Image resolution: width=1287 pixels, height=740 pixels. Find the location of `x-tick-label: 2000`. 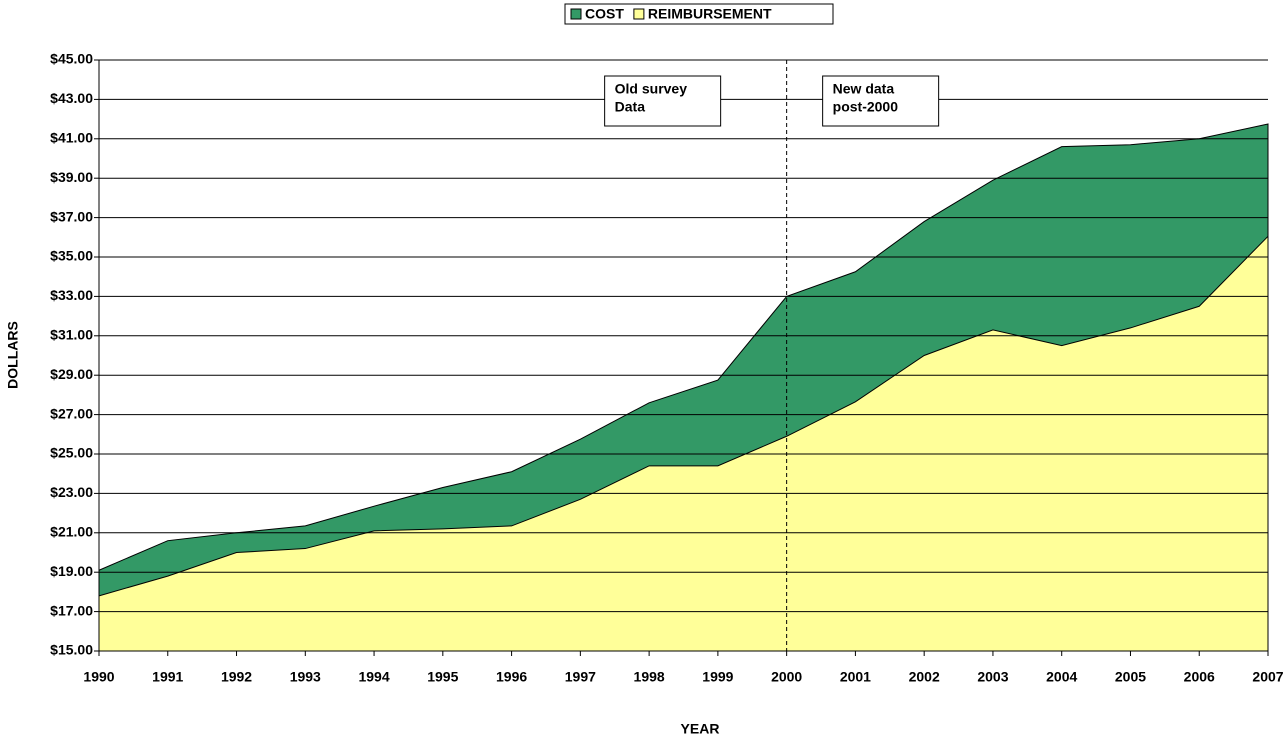

x-tick-label: 2000 is located at coordinates (786, 677).